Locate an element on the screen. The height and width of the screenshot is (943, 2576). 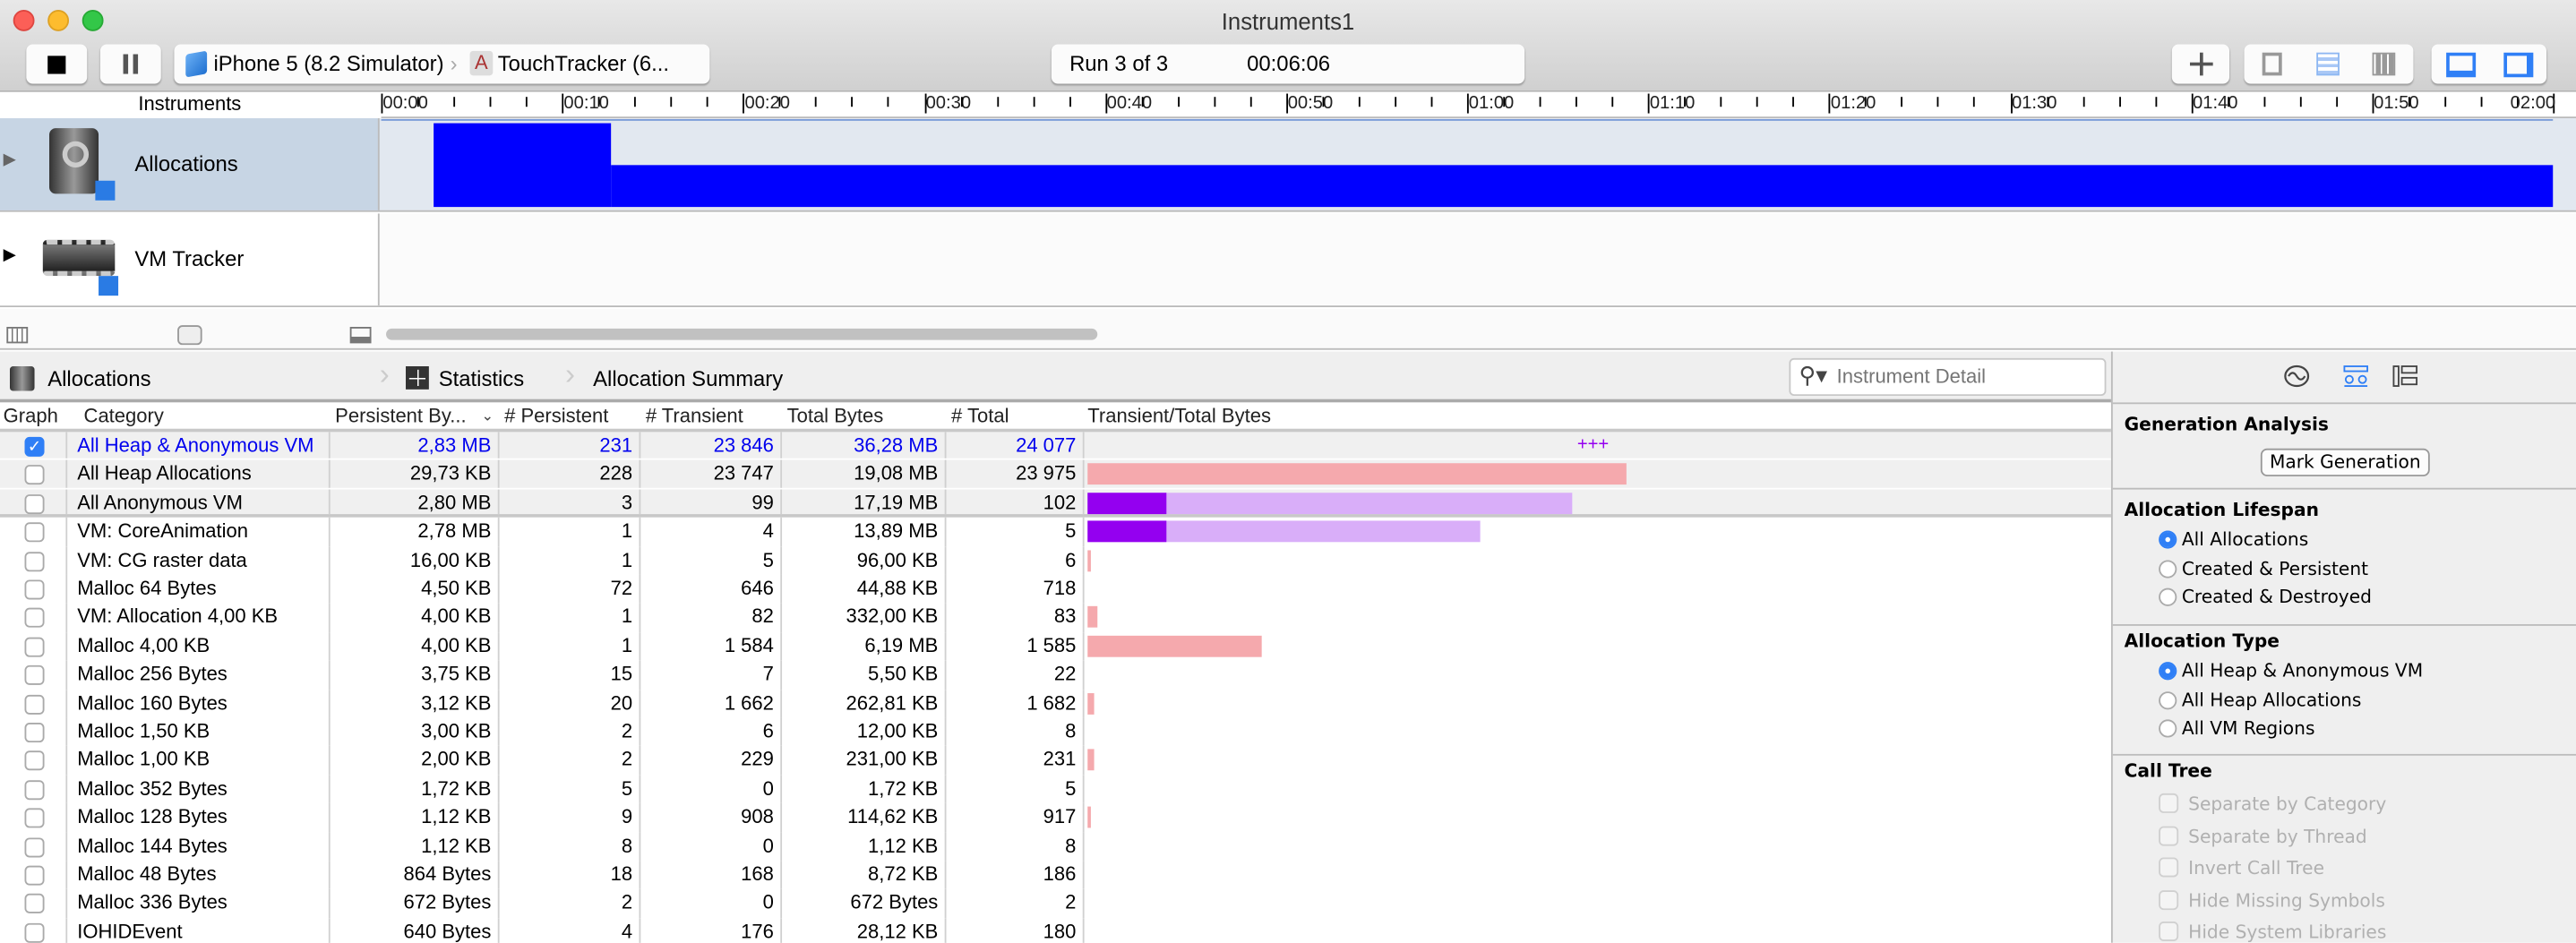
graph-checkbox: ✓ is located at coordinates (34, 446).